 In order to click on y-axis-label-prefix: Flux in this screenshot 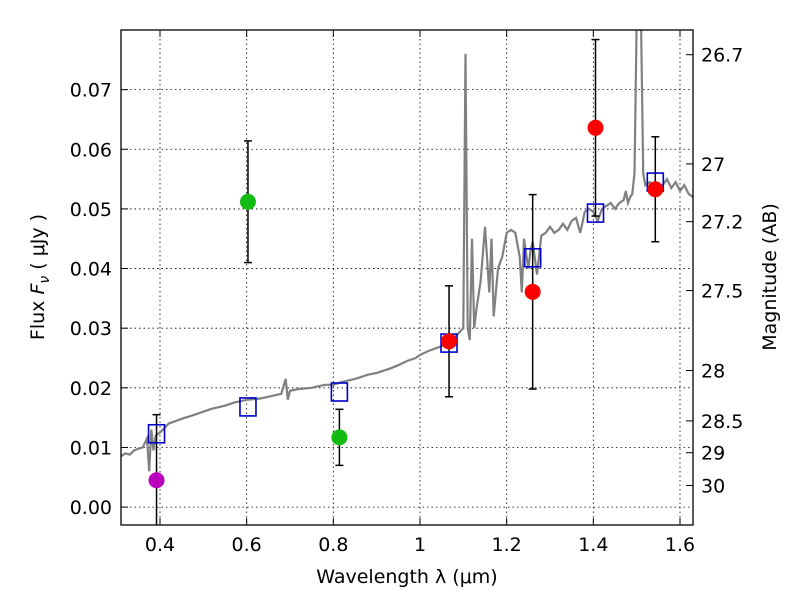, I will do `click(38, 318)`.